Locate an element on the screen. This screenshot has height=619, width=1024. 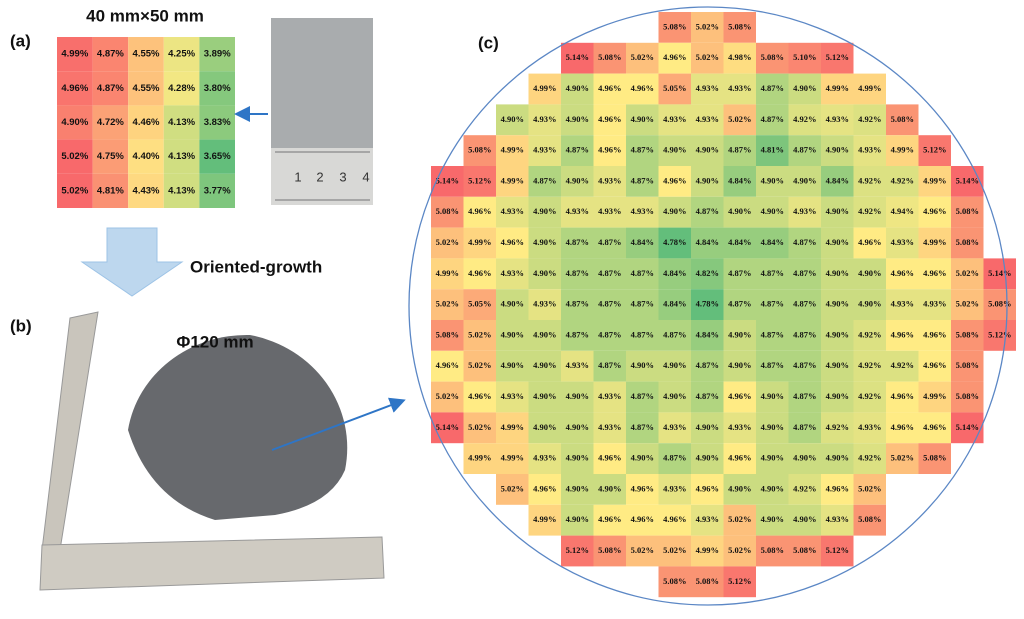
cell-value: 3.65% is located at coordinates (217, 156).